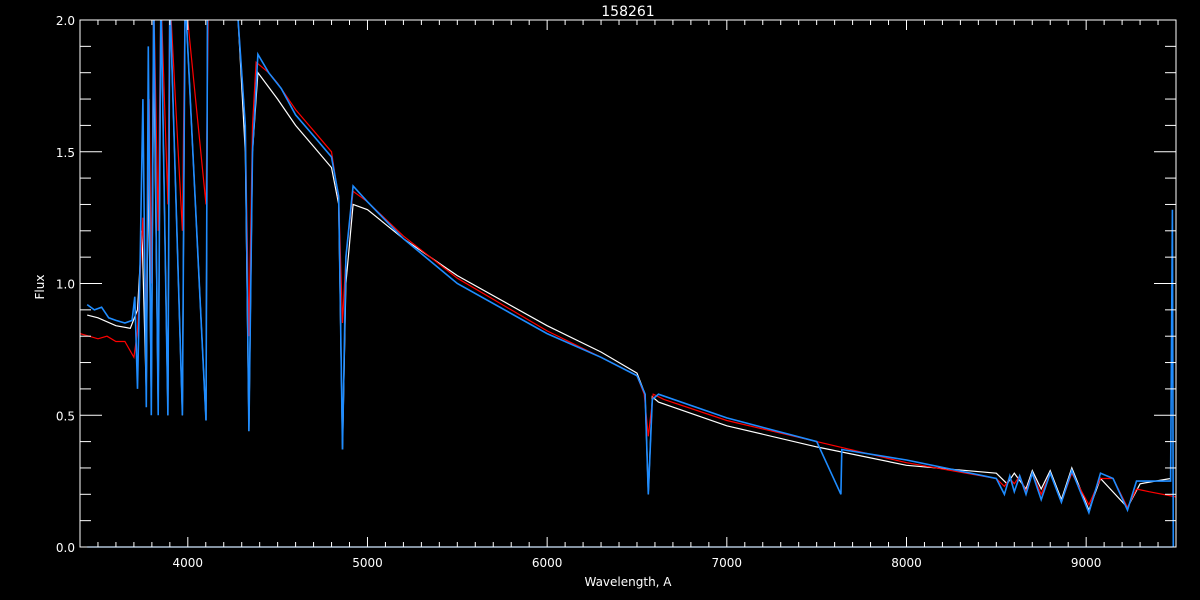 This screenshot has width=1200, height=600. What do you see at coordinates (727, 563) in the screenshot?
I see `x-tick-label: 7000` at bounding box center [727, 563].